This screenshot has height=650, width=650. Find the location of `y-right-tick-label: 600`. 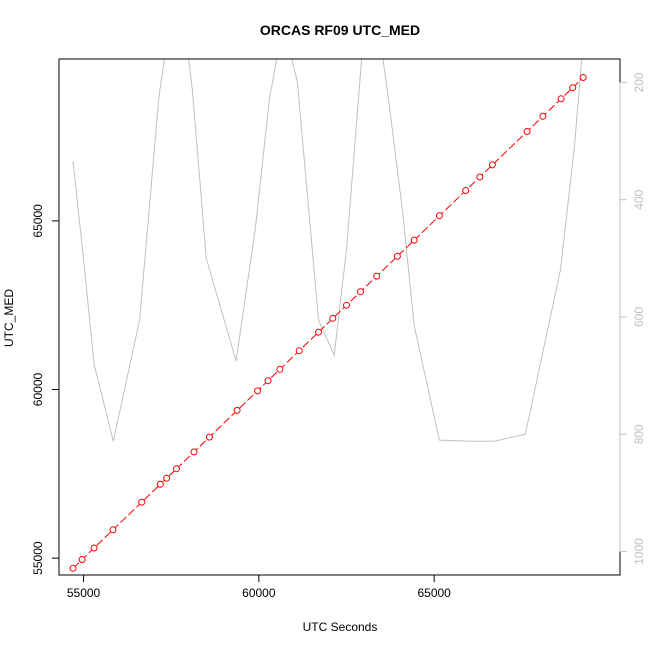

y-right-tick-label: 600 is located at coordinates (639, 317).